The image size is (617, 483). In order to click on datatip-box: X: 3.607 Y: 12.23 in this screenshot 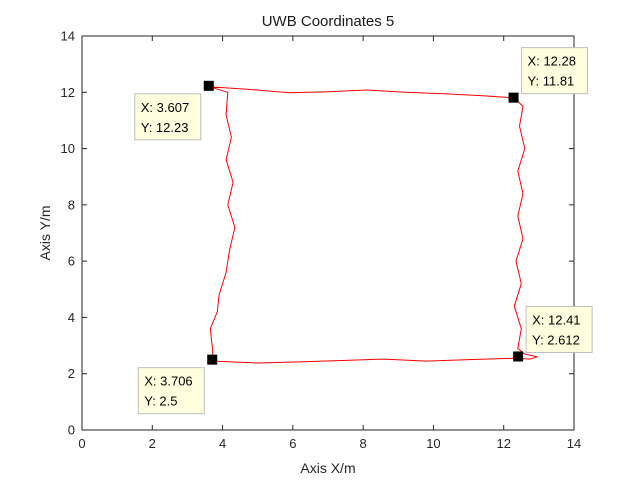, I will do `click(168, 117)`.